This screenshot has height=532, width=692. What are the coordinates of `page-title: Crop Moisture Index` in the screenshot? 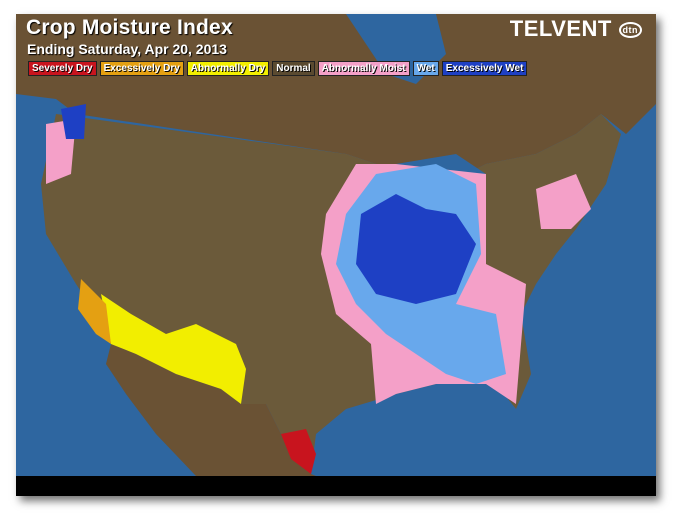 It's located at (129, 27).